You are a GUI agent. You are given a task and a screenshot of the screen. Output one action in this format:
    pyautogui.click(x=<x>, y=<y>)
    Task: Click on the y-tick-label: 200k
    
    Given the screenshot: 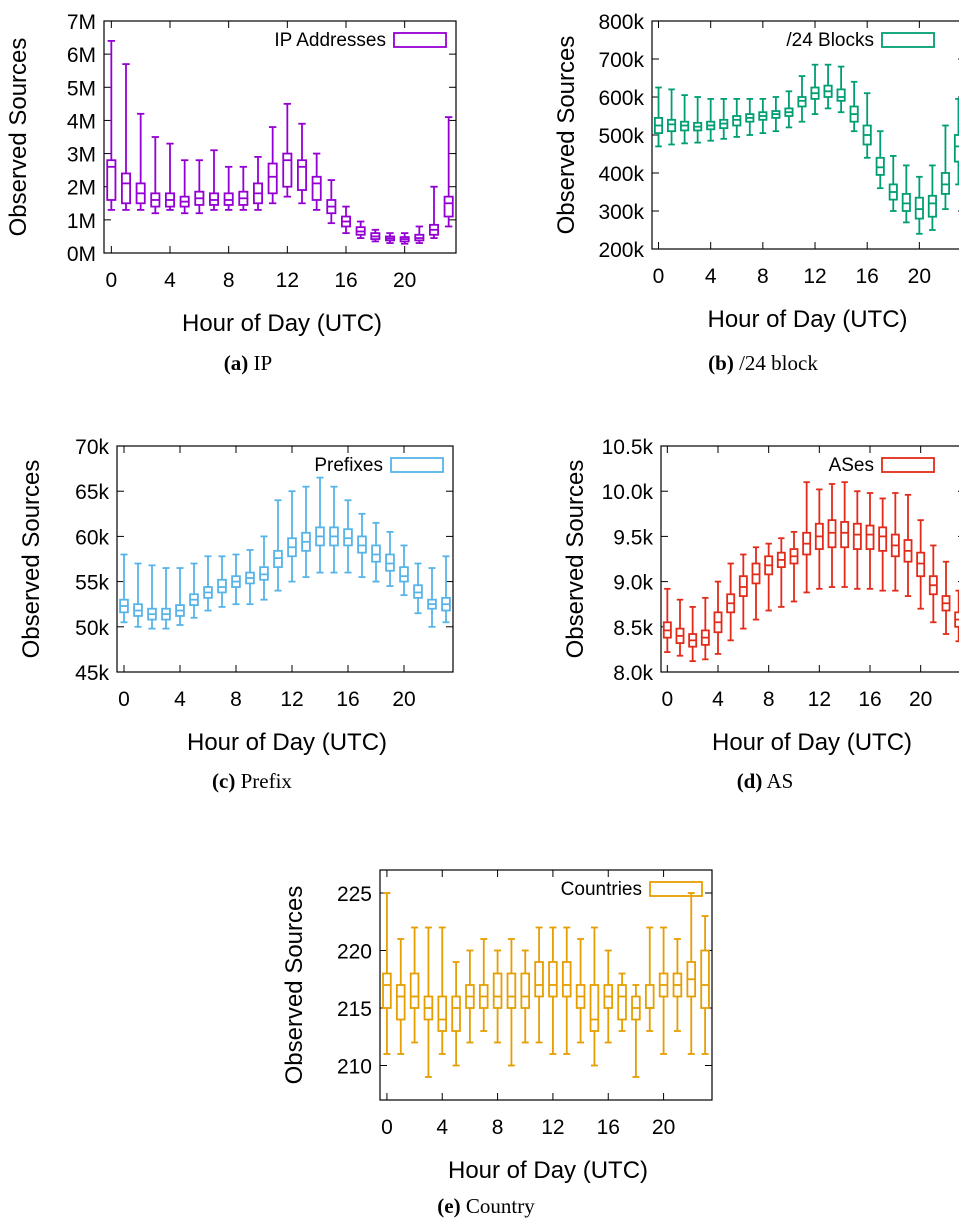 What is the action you would take?
    pyautogui.click(x=621, y=250)
    